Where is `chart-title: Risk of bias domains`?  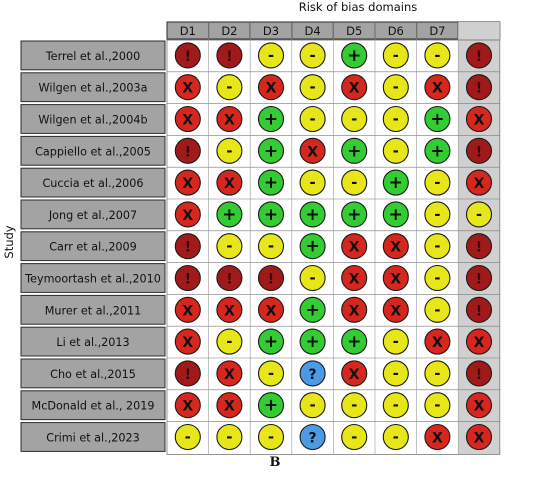
chart-title: Risk of bias domains is located at coordinates (358, 7).